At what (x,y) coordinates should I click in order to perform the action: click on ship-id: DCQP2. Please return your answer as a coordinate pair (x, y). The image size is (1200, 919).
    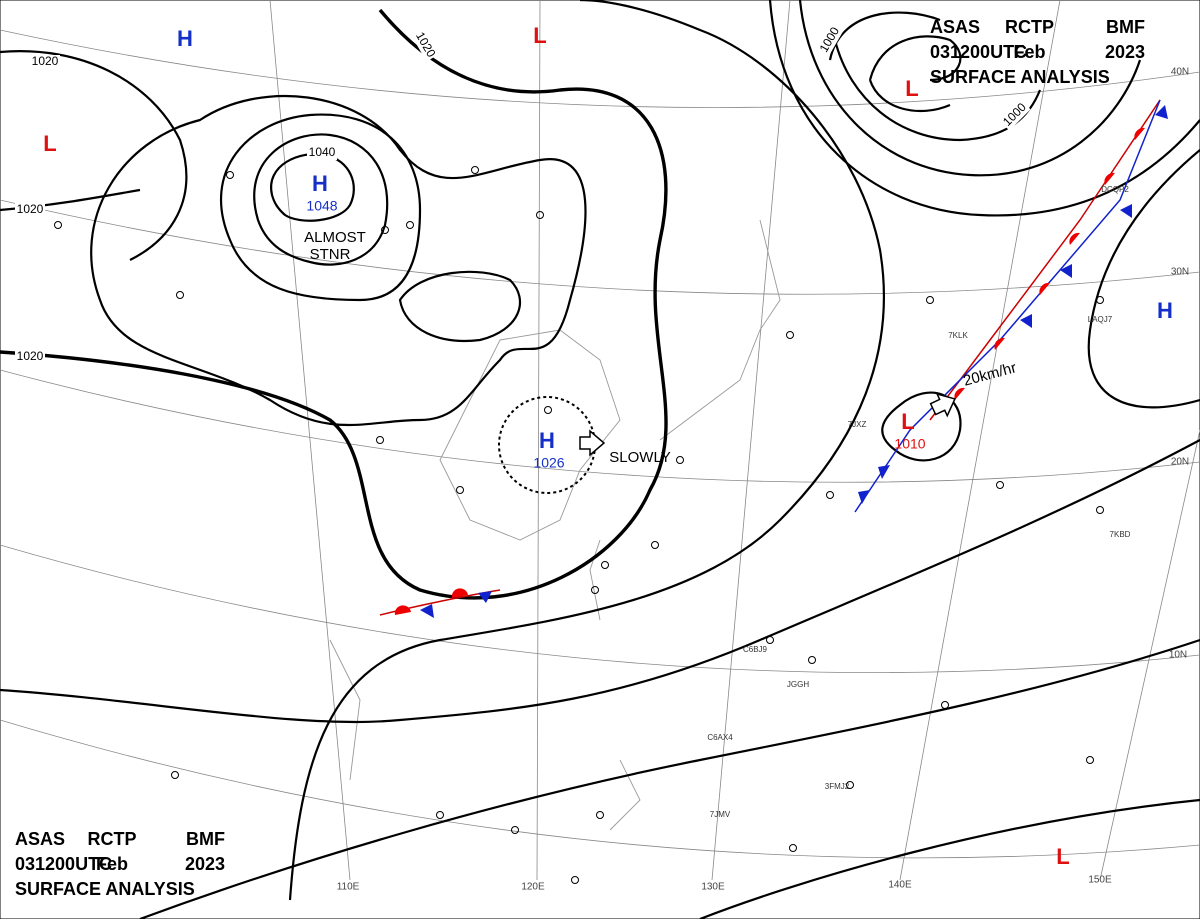
    Looking at the image, I should click on (1115, 189).